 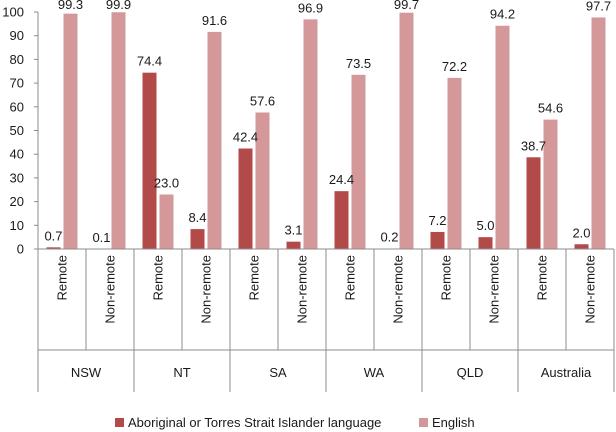 What do you see at coordinates (13, 12) in the screenshot?
I see `y-tick-label: 100` at bounding box center [13, 12].